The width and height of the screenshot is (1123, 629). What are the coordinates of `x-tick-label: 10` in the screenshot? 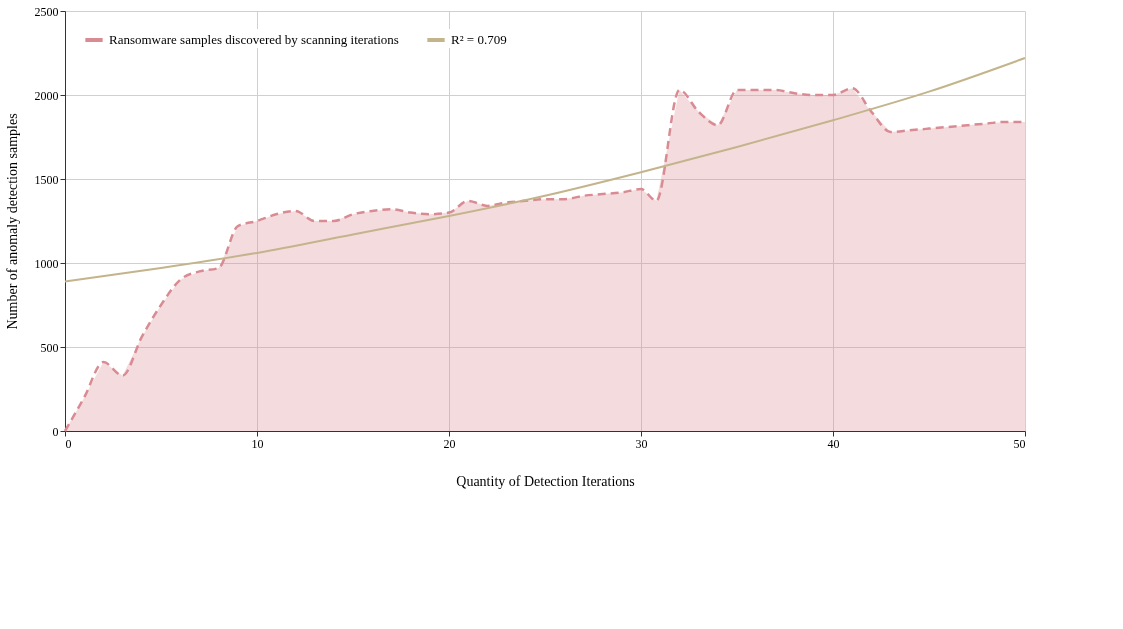 It's located at (257, 443).